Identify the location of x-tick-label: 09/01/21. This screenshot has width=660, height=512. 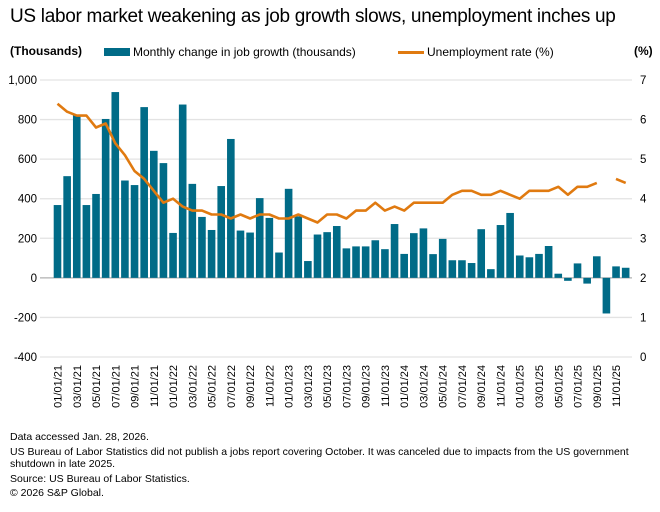
(136, 386).